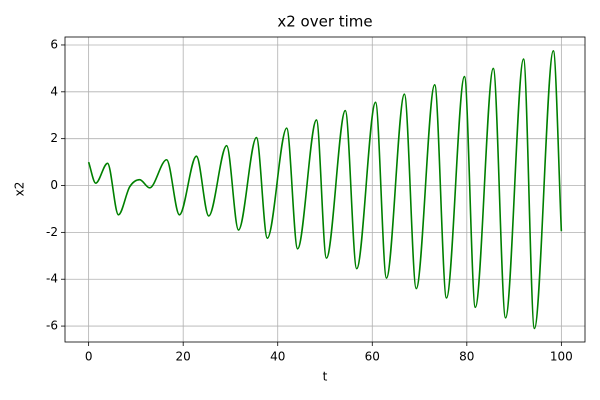  What do you see at coordinates (54, 185) in the screenshot?
I see `y-tick-label: 0` at bounding box center [54, 185].